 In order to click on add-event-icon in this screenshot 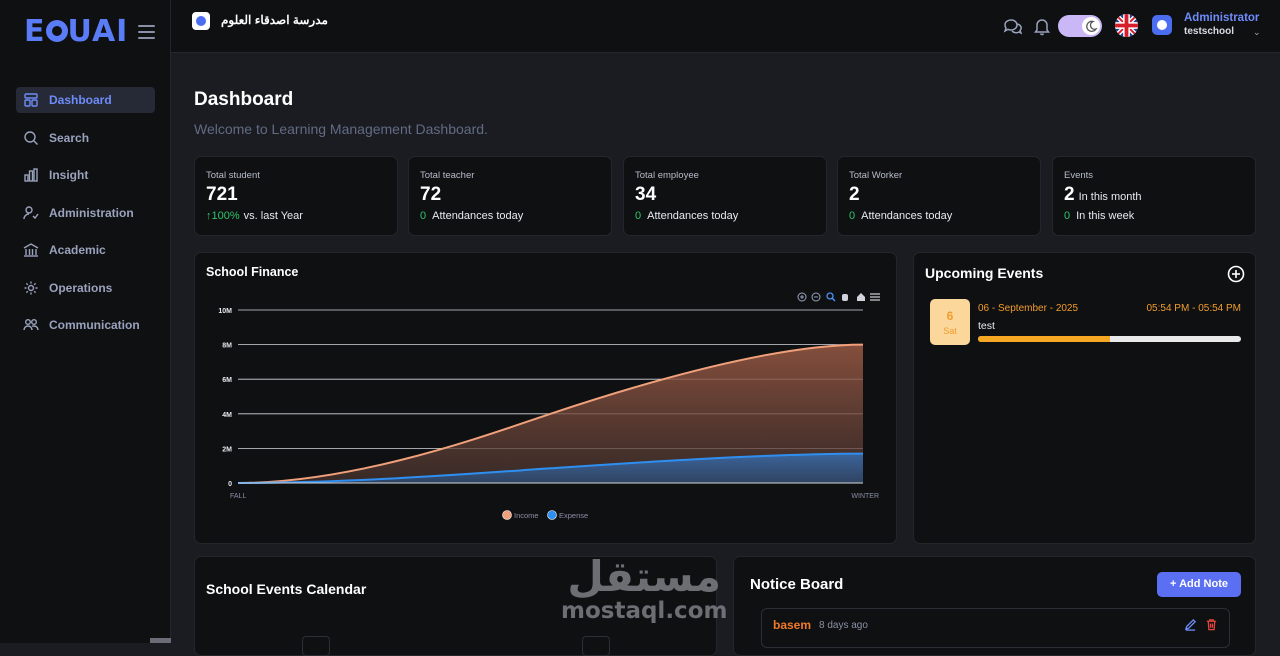, I will do `click(1236, 274)`.